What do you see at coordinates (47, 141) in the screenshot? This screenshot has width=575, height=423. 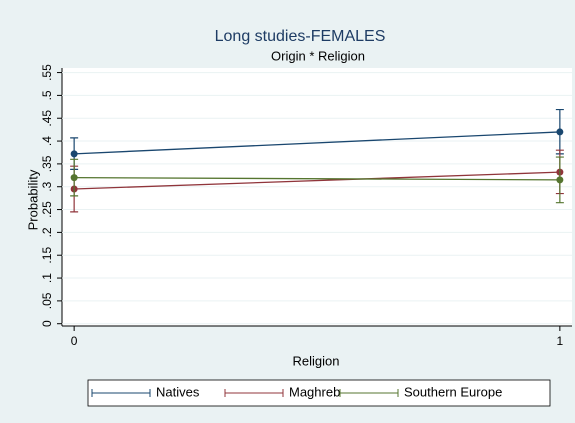 I see `y-tick-label: .4` at bounding box center [47, 141].